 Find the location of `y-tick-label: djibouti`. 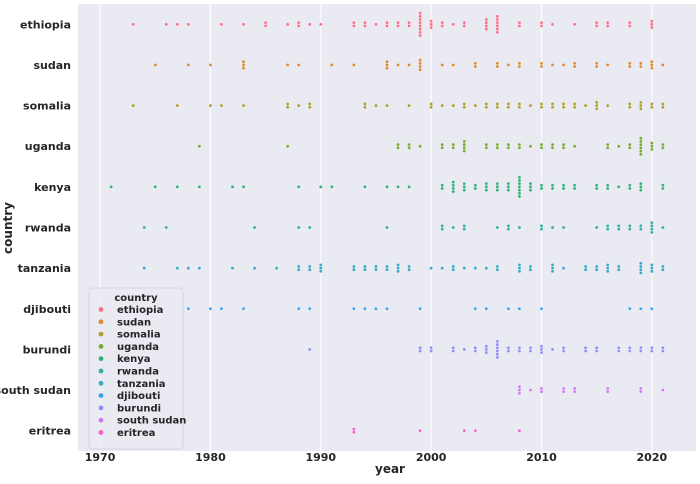

y-tick-label: djibouti is located at coordinates (47, 309).